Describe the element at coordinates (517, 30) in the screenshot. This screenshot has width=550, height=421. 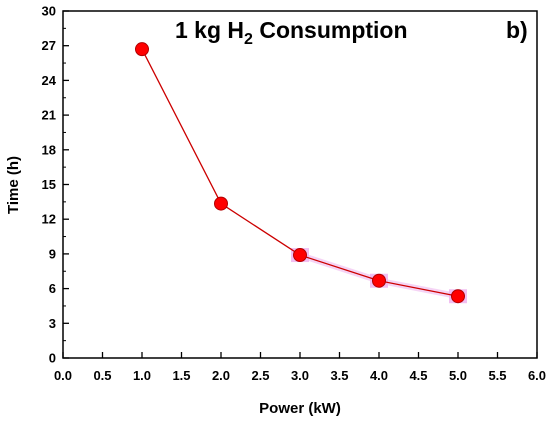
I see `panel-label: b)` at that location.